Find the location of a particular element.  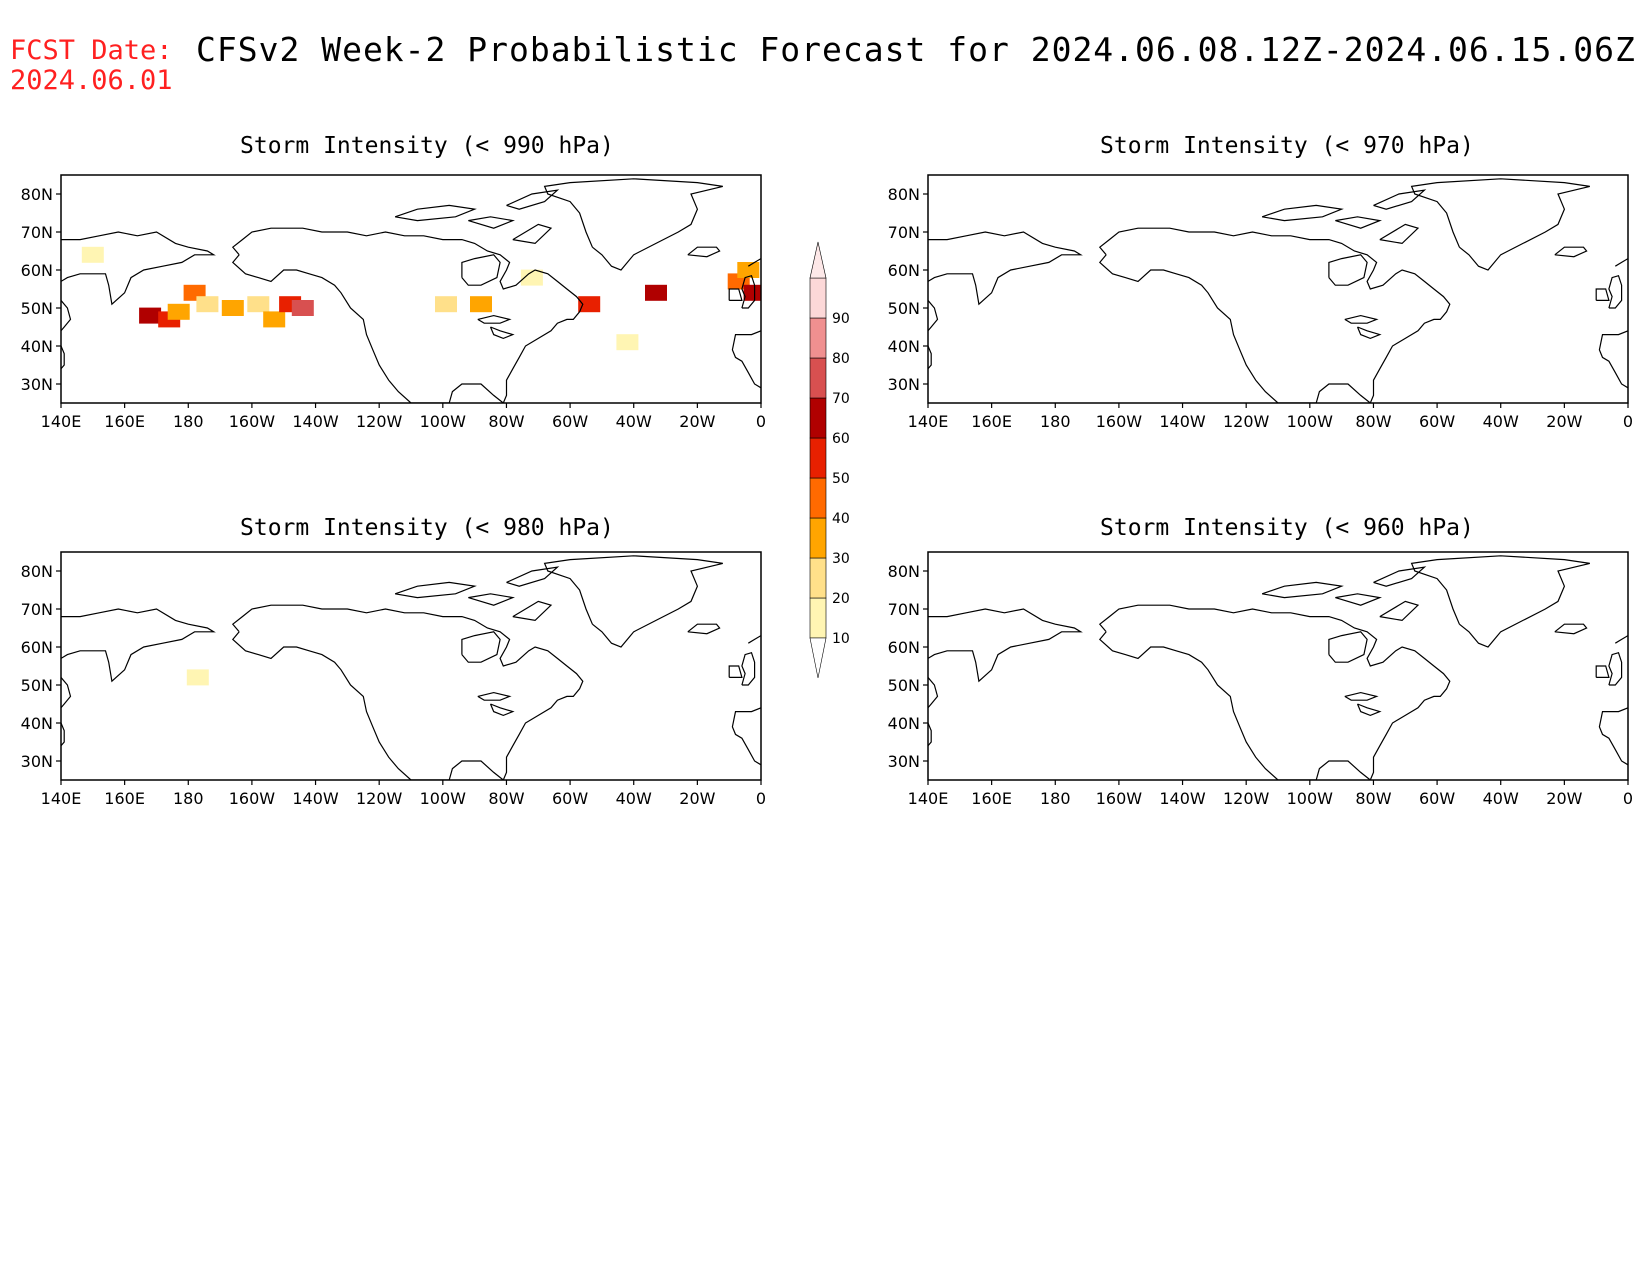

forecast-date-label: FCST Date: is located at coordinates (91, 50).